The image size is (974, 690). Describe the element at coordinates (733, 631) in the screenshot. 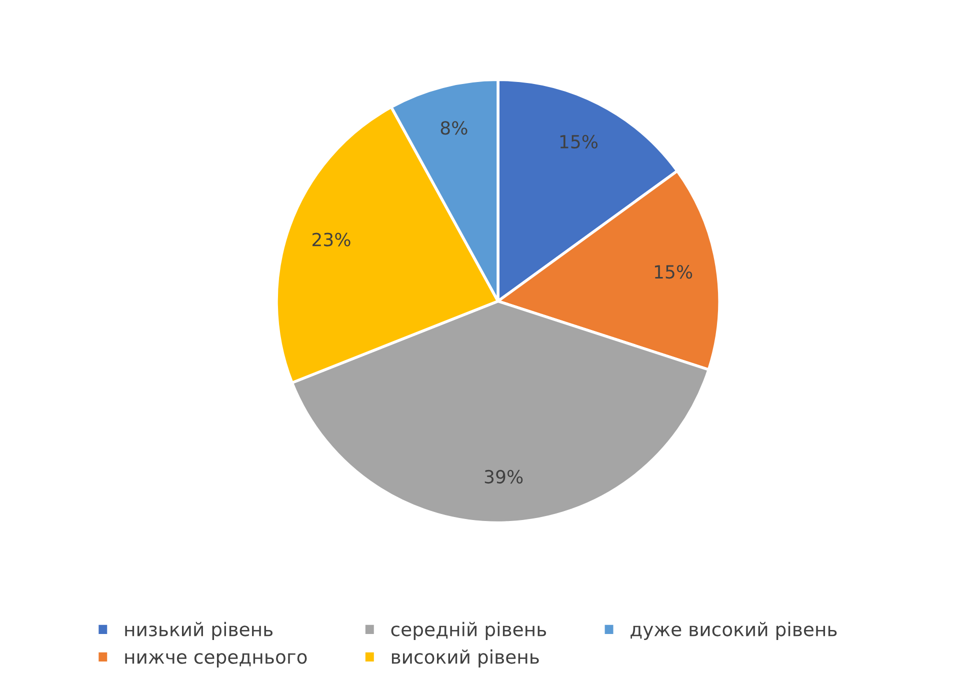

I see `legend-label: дуже високий рівень` at that location.